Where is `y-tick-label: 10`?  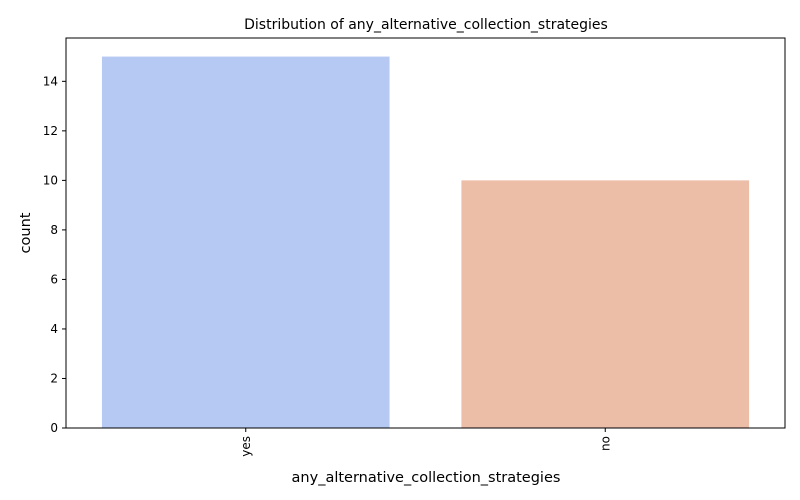
y-tick-label: 10 is located at coordinates (50, 180).